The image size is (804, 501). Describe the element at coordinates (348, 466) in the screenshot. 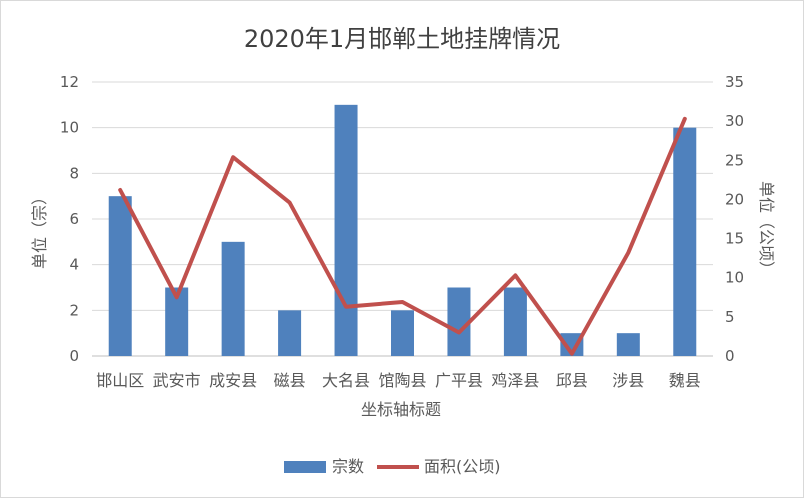

I see `legend-label-bar: 宗数` at that location.